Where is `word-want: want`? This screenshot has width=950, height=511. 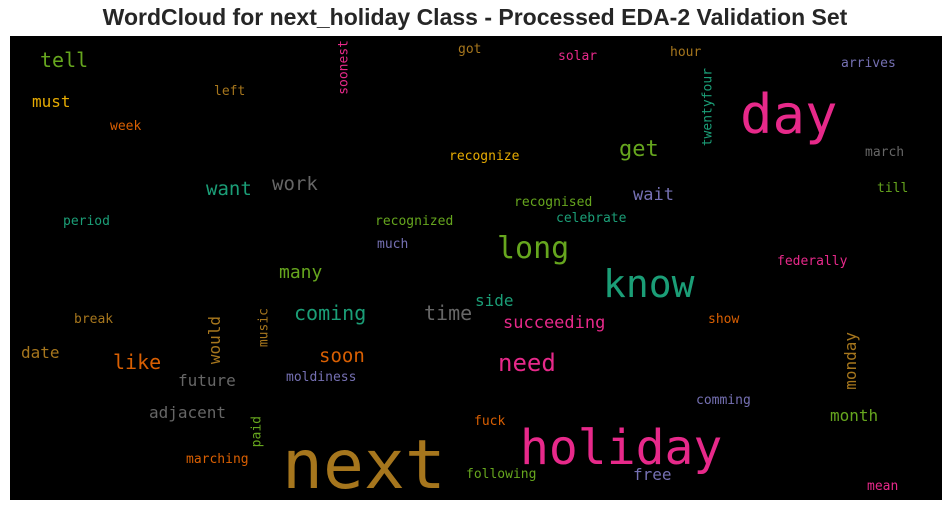
word-want: want is located at coordinates (229, 189).